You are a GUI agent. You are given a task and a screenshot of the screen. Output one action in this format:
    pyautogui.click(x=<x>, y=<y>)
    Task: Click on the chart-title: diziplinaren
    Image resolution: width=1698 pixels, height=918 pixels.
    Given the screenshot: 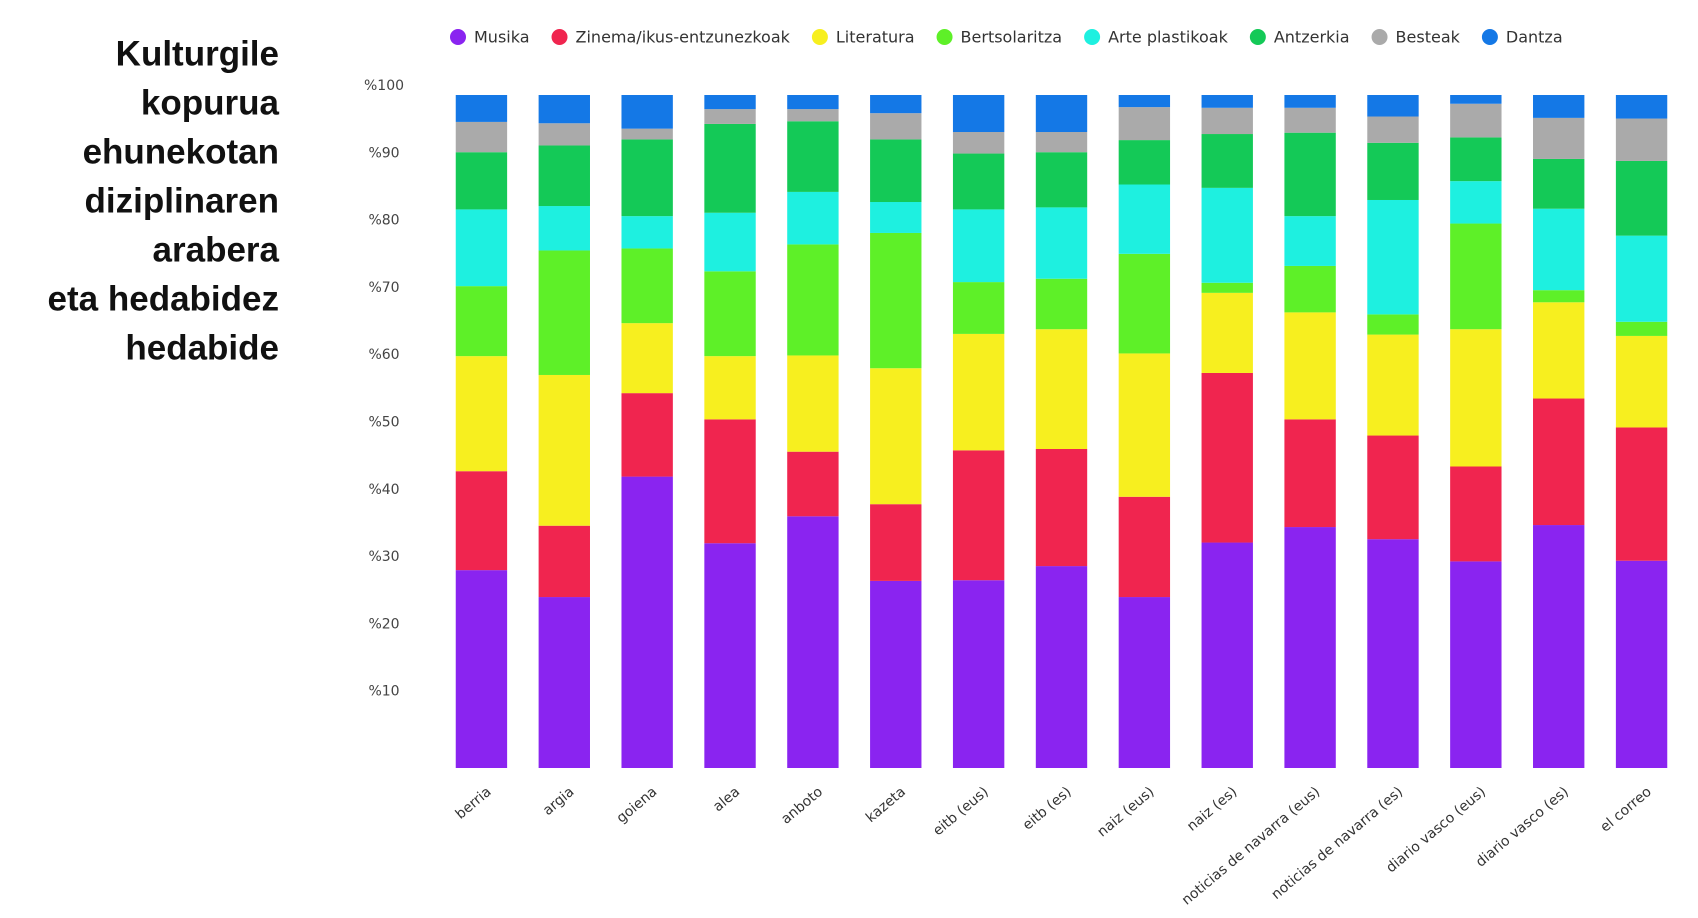 What is the action you would take?
    pyautogui.click(x=182, y=200)
    